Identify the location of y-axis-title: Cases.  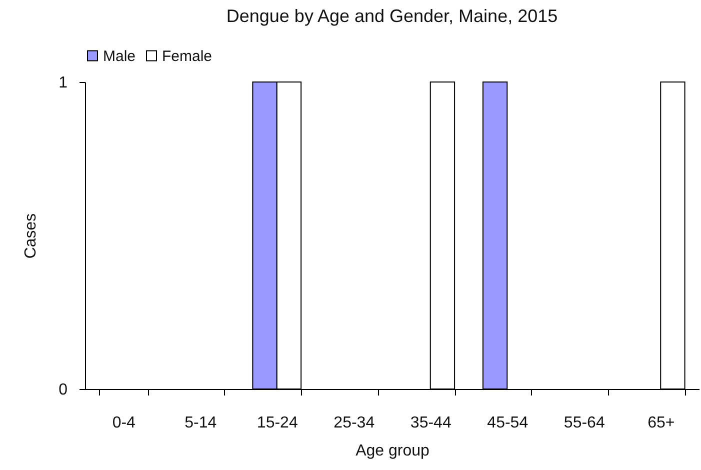
(31, 236).